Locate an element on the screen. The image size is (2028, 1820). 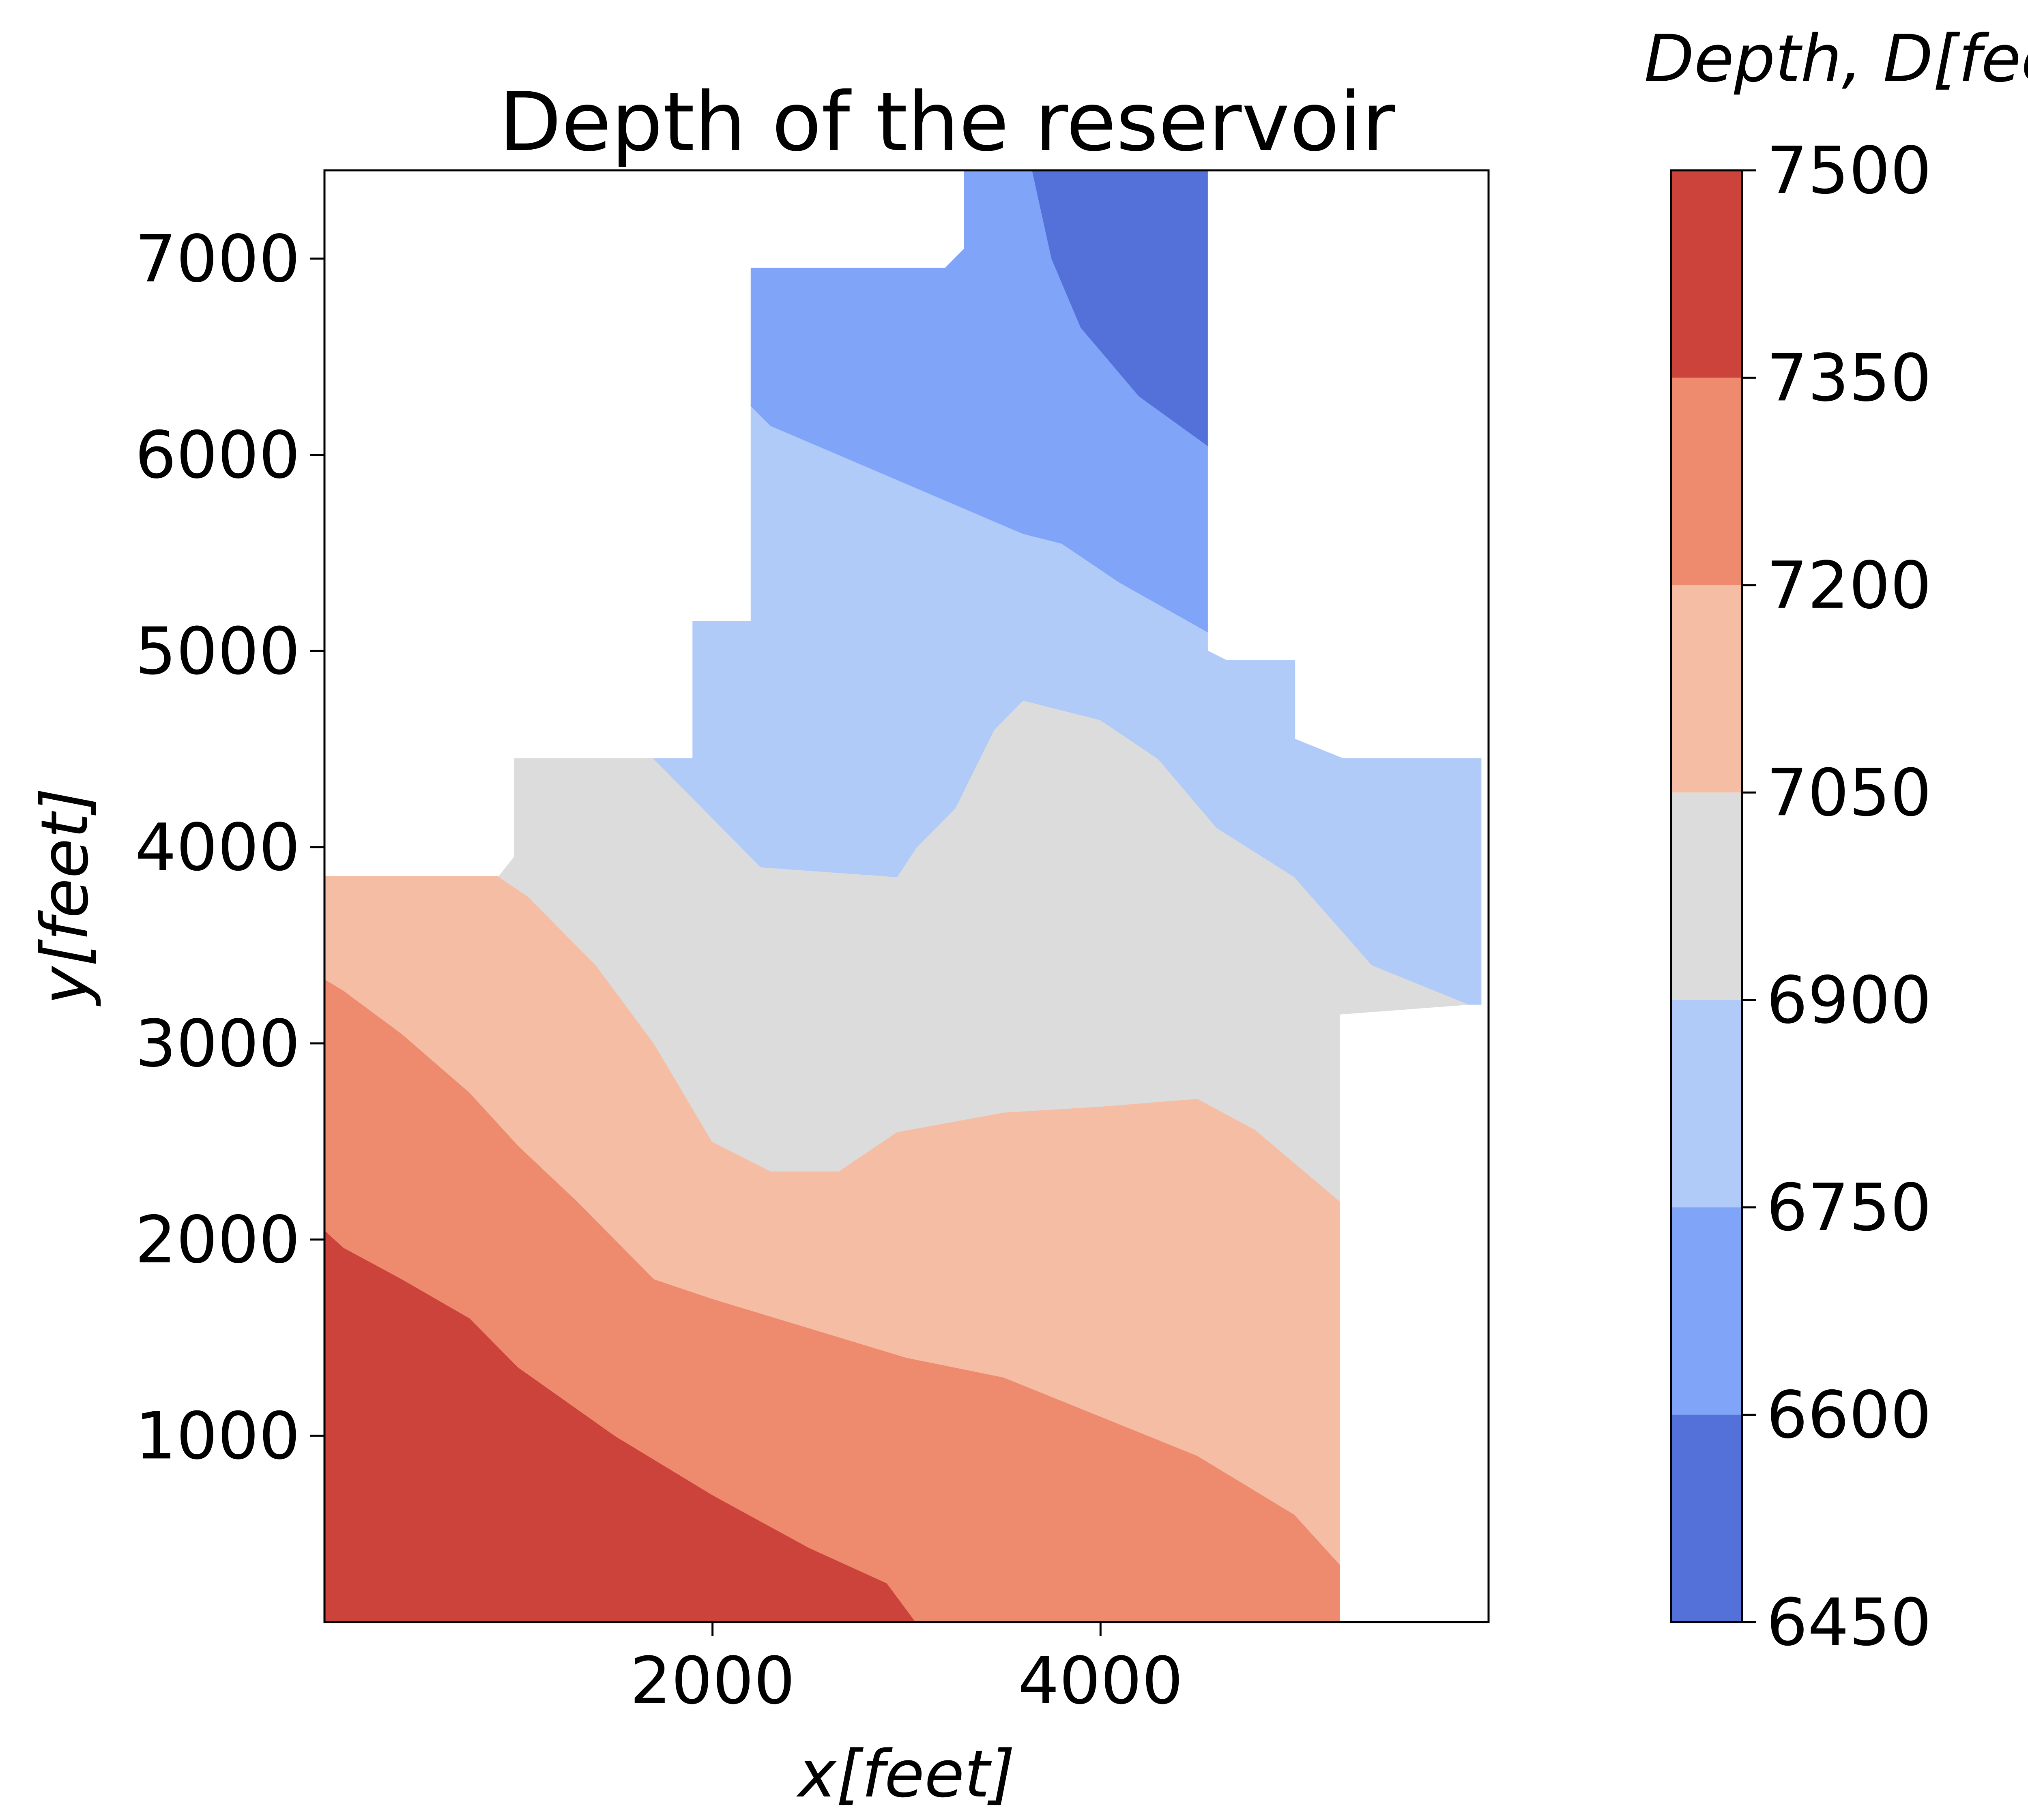
y-tick-label: 3000 is located at coordinates (218, 1044).